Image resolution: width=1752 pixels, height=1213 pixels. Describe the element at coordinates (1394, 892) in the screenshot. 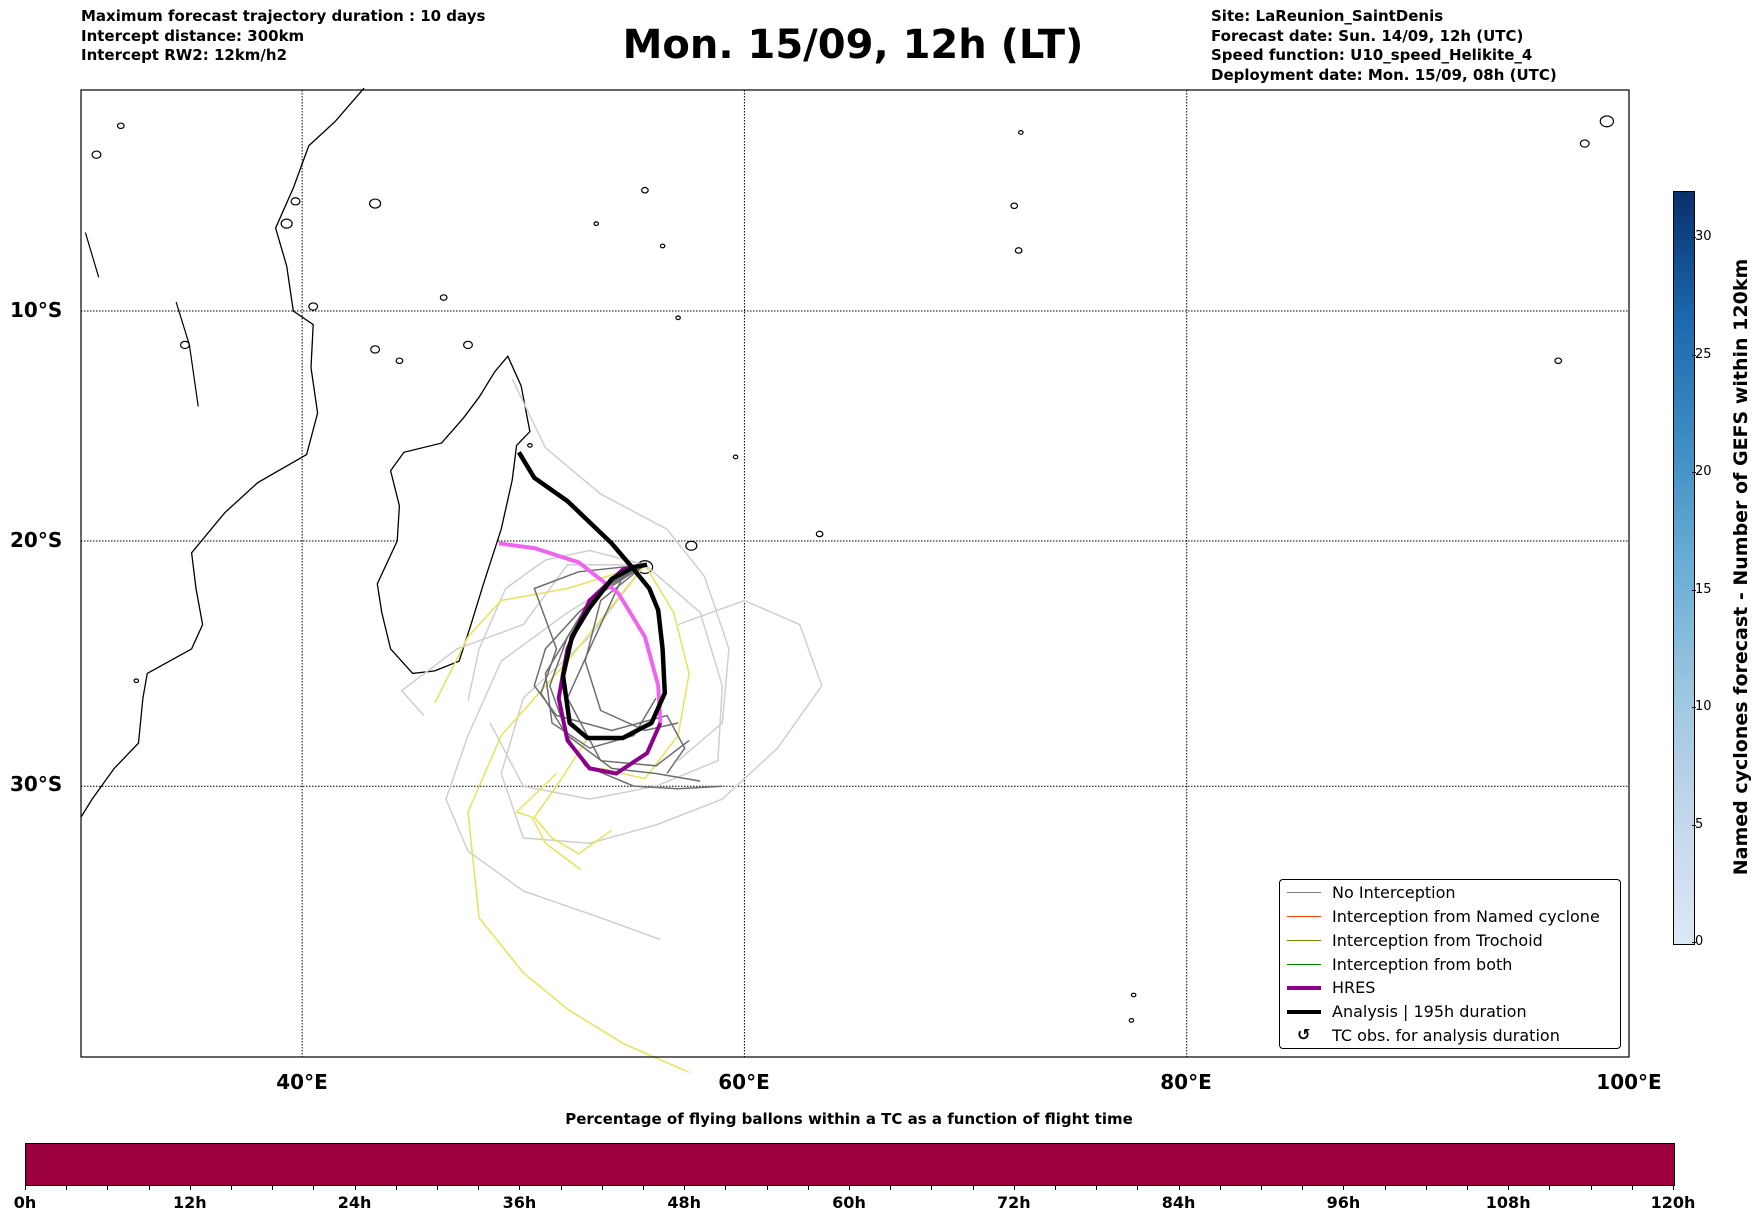

I see `legend-item: No Interception` at that location.